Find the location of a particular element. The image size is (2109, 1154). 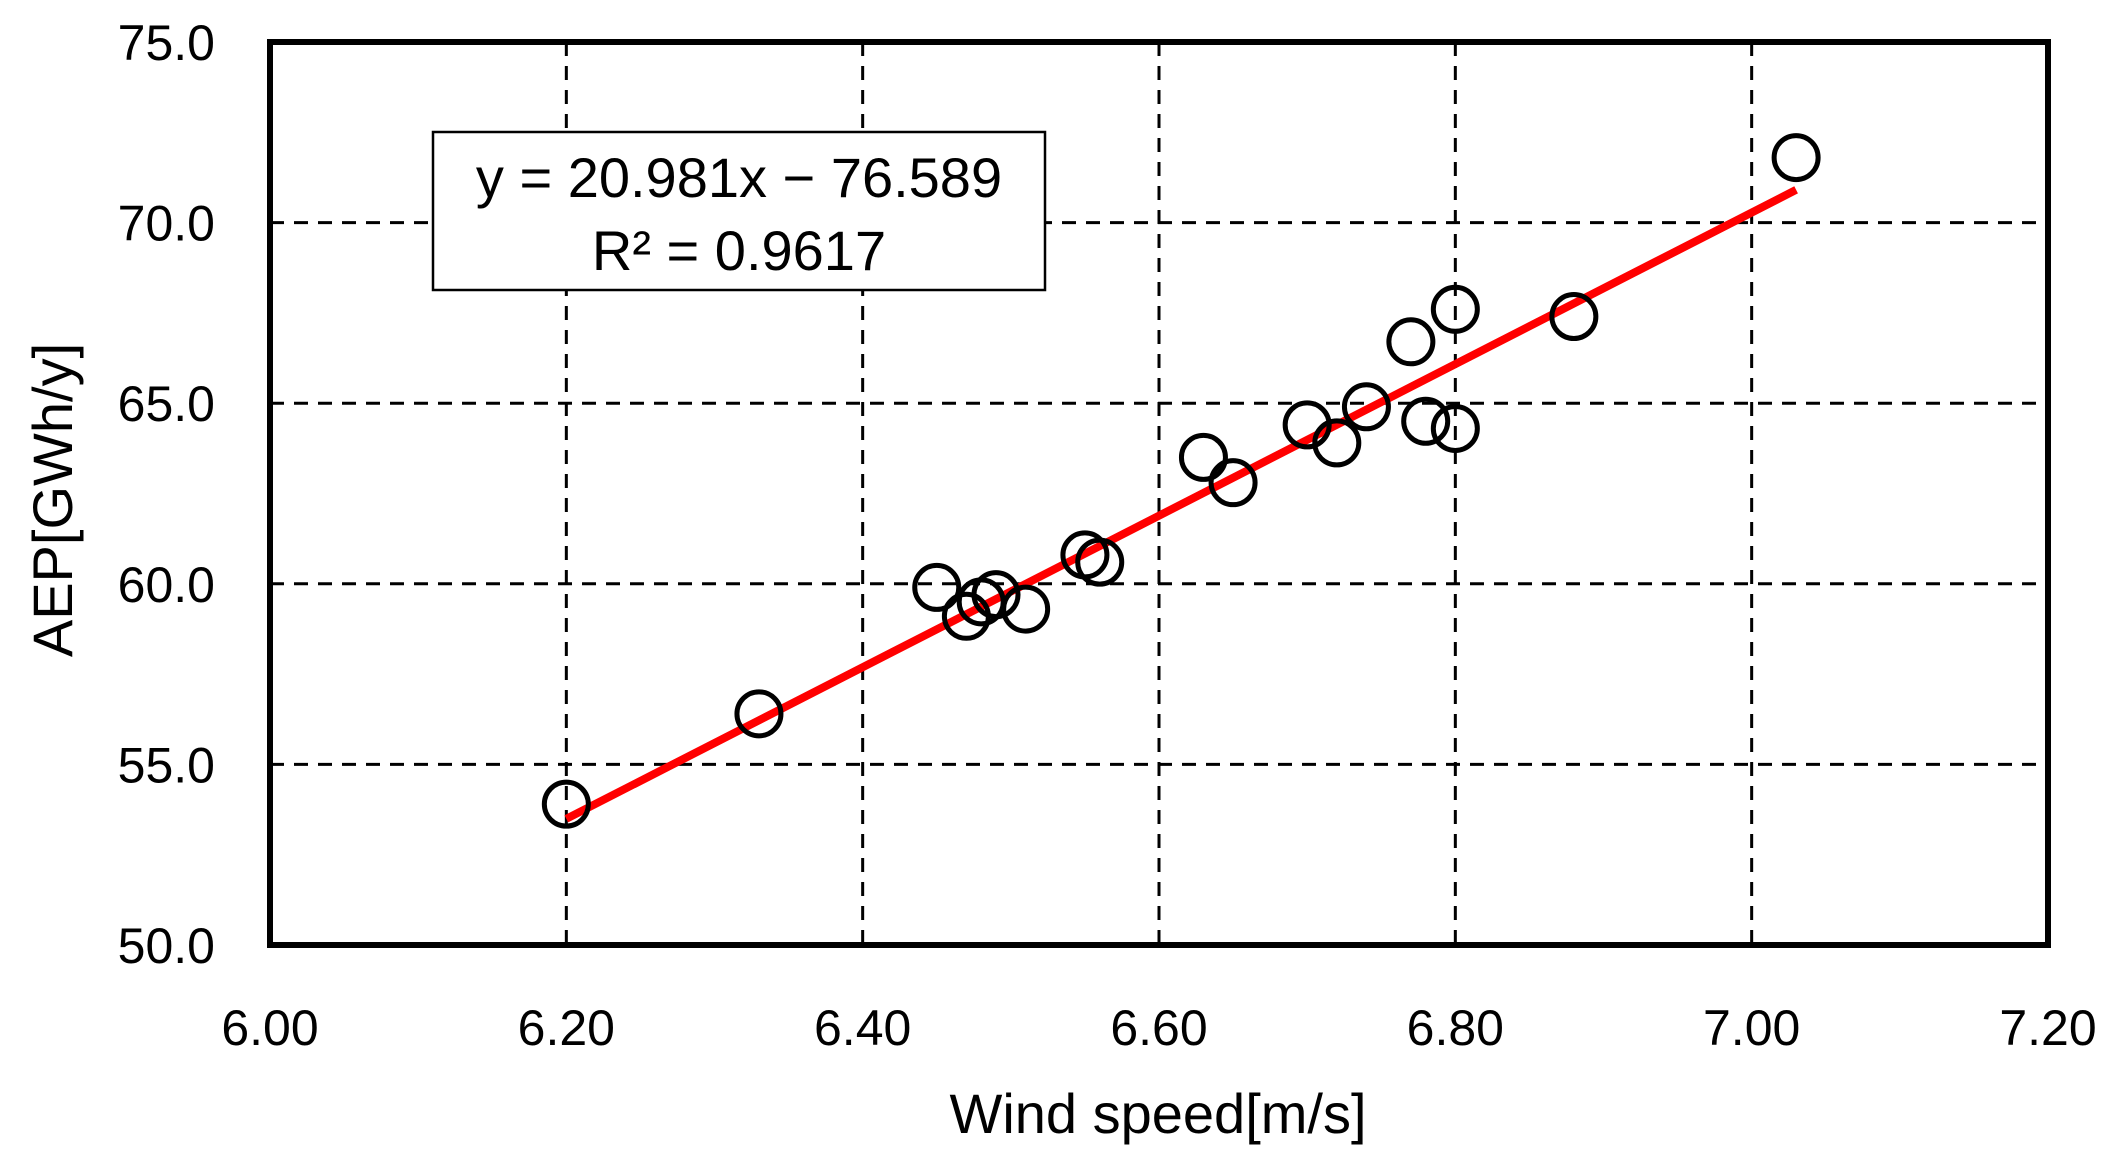

x-tick-label: 6.40 is located at coordinates (862, 1028).